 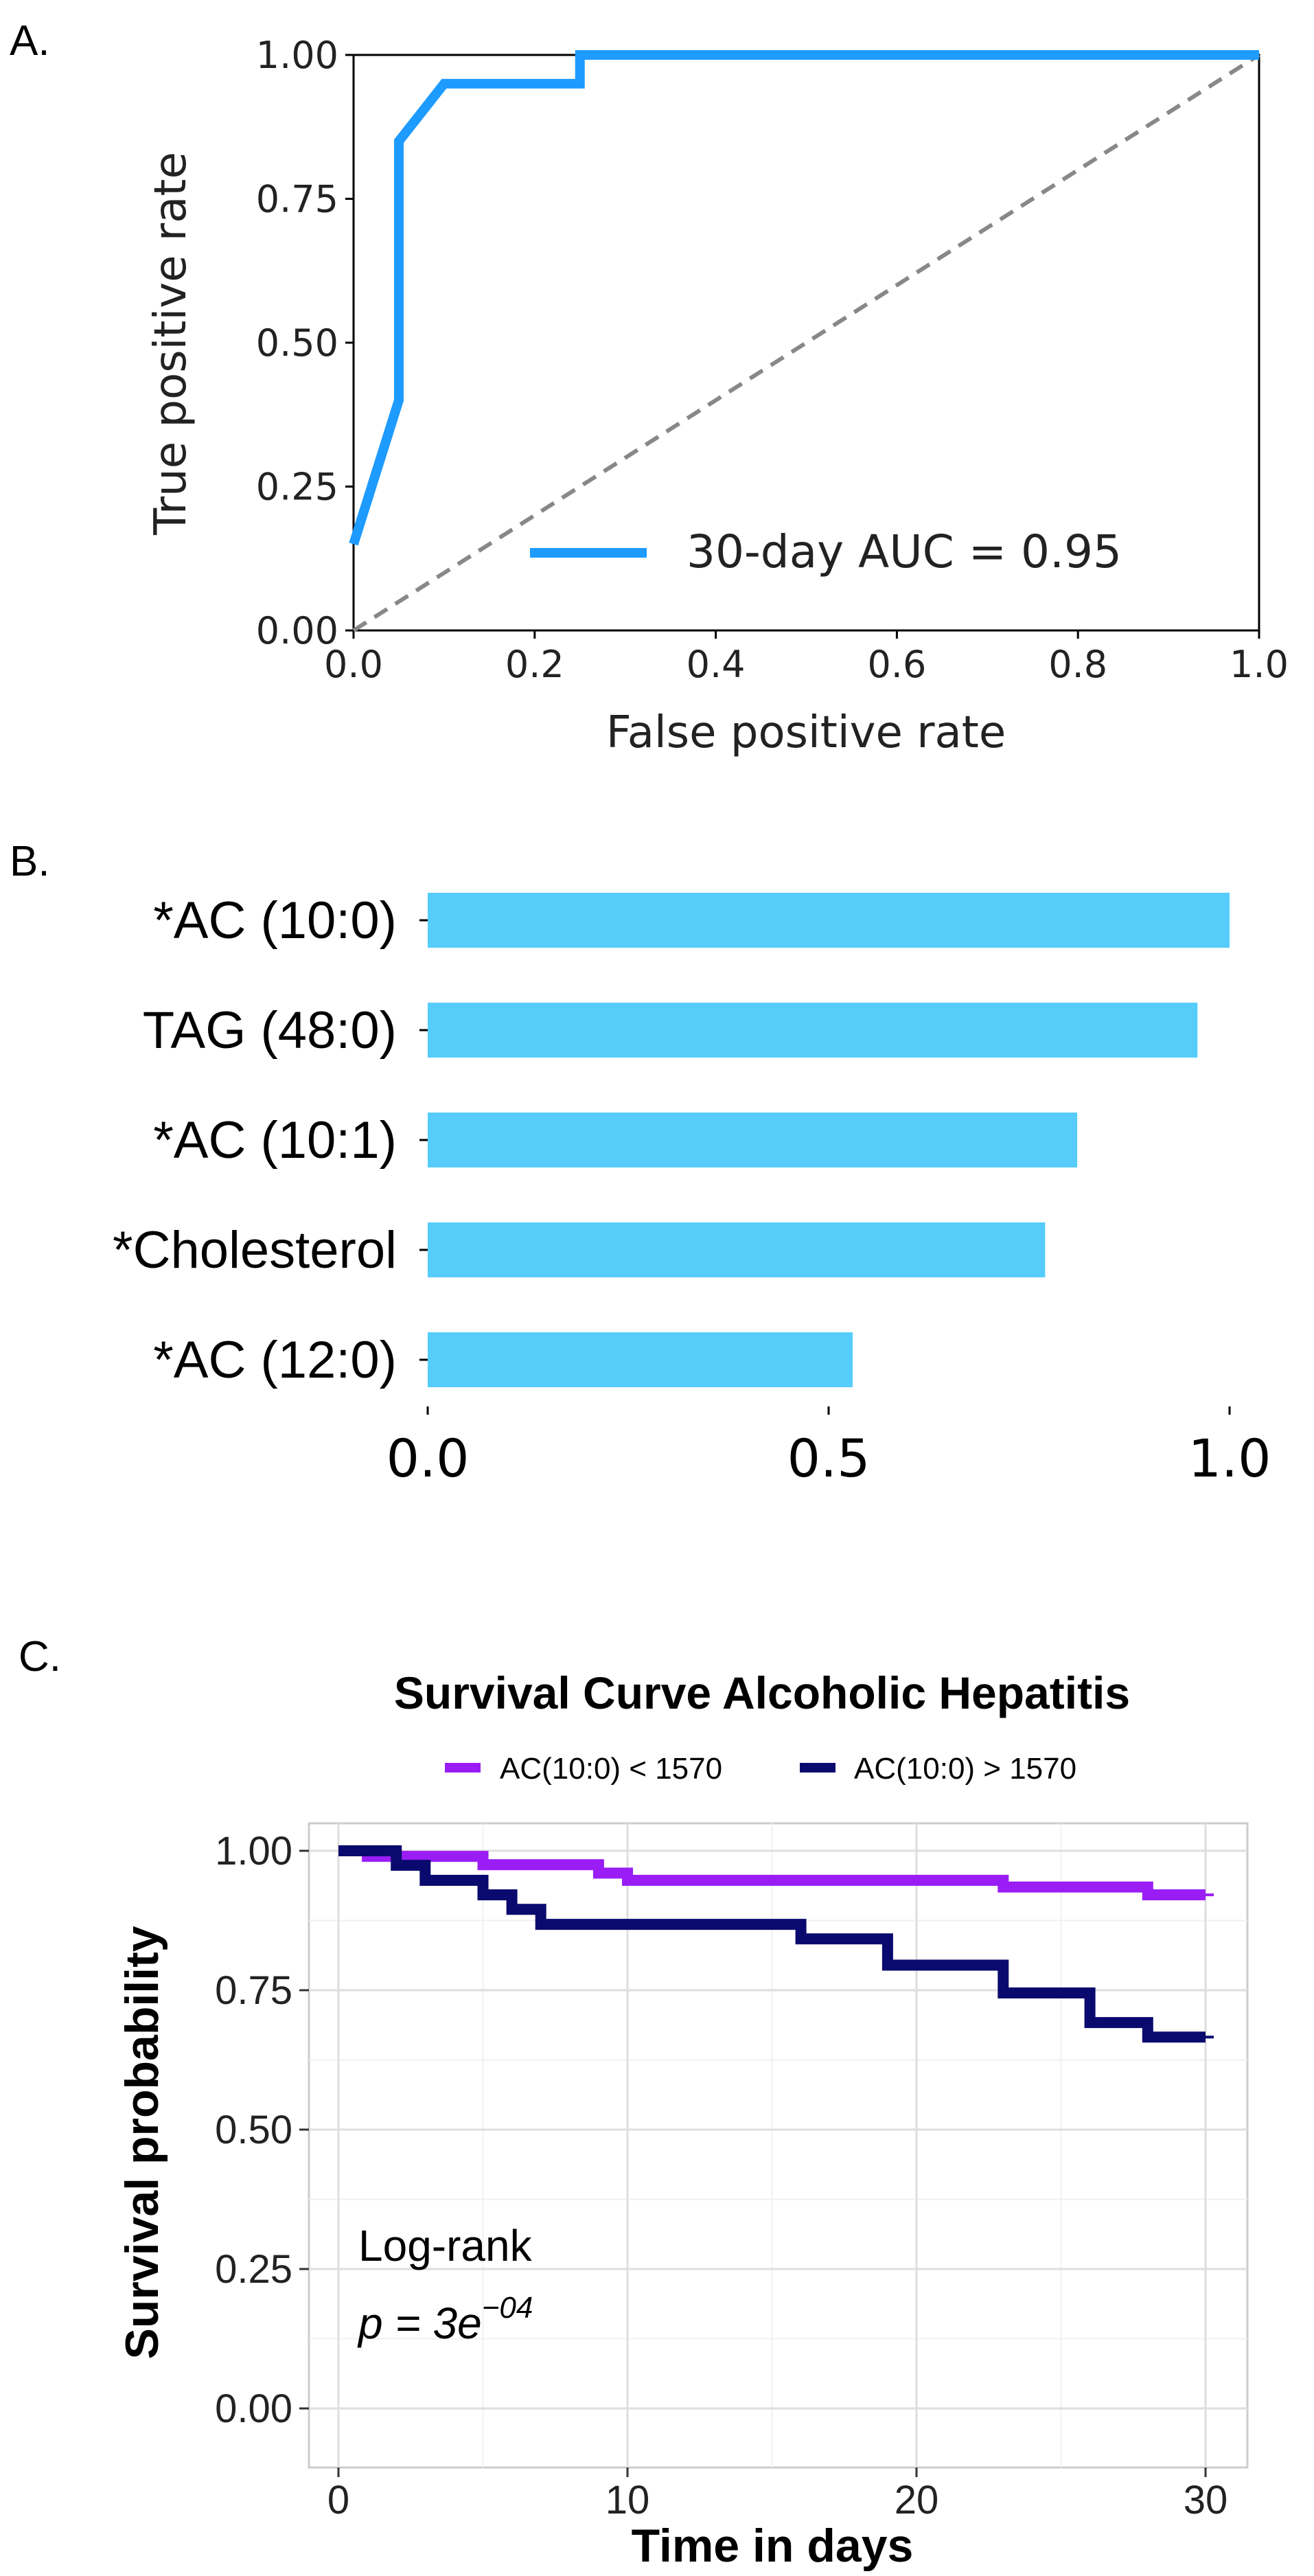 I want to click on bar-category-label: *AC (10:1), so click(x=275, y=1140).